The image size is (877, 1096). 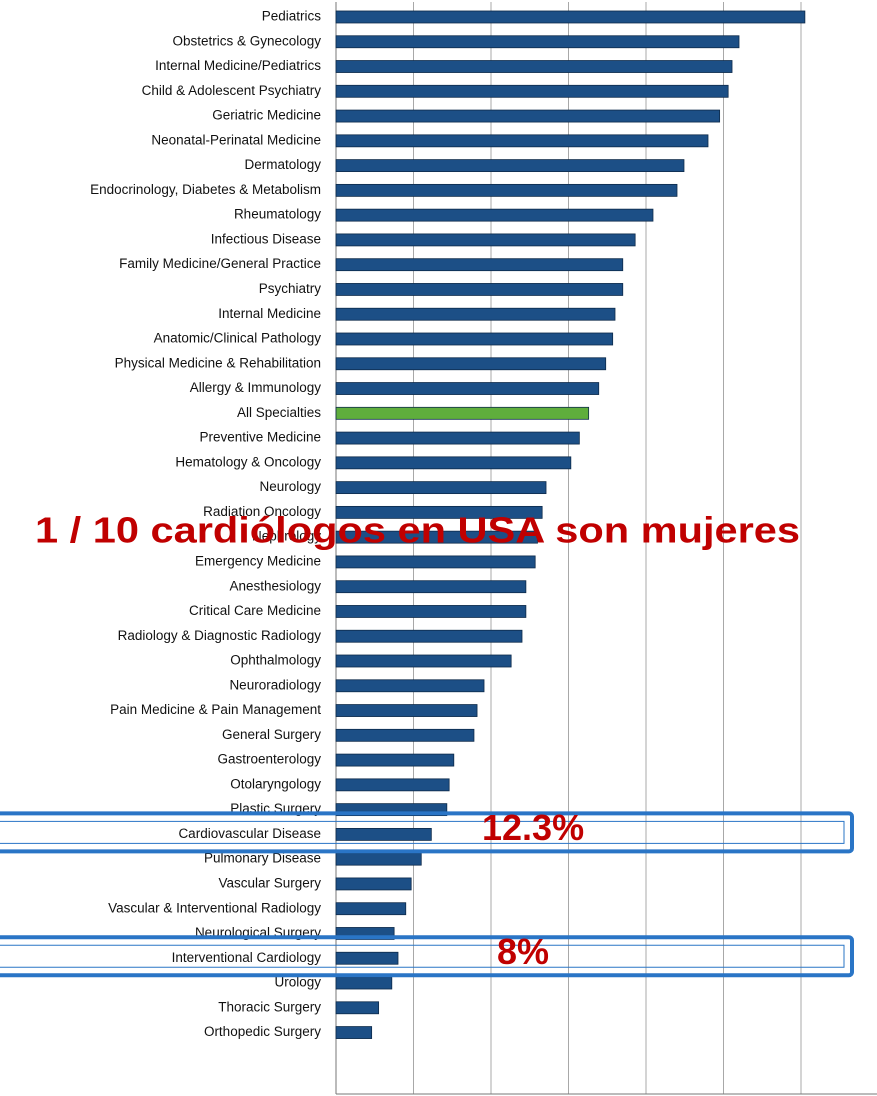 What do you see at coordinates (277, 214) in the screenshot?
I see `category-label: Rheumatology` at bounding box center [277, 214].